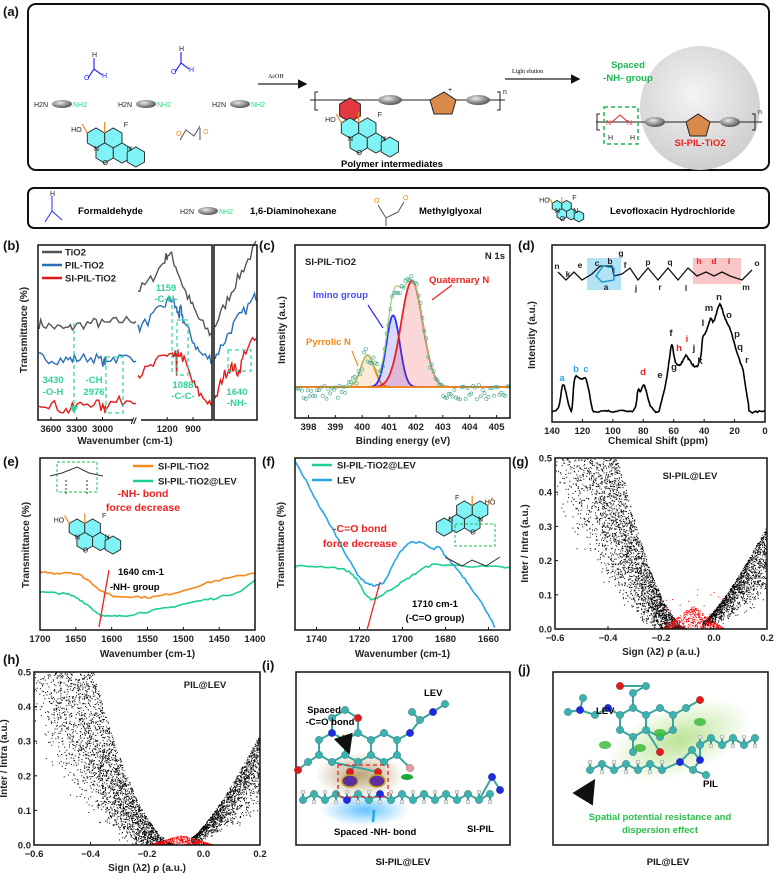  Describe the element at coordinates (94, 55) in the screenshot. I see `atom-label: H` at that location.